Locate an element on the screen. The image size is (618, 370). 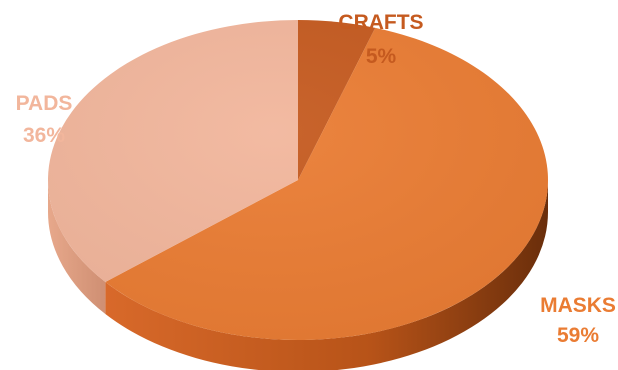
slice-label-crafts: CRAFTS is located at coordinates (380, 22).